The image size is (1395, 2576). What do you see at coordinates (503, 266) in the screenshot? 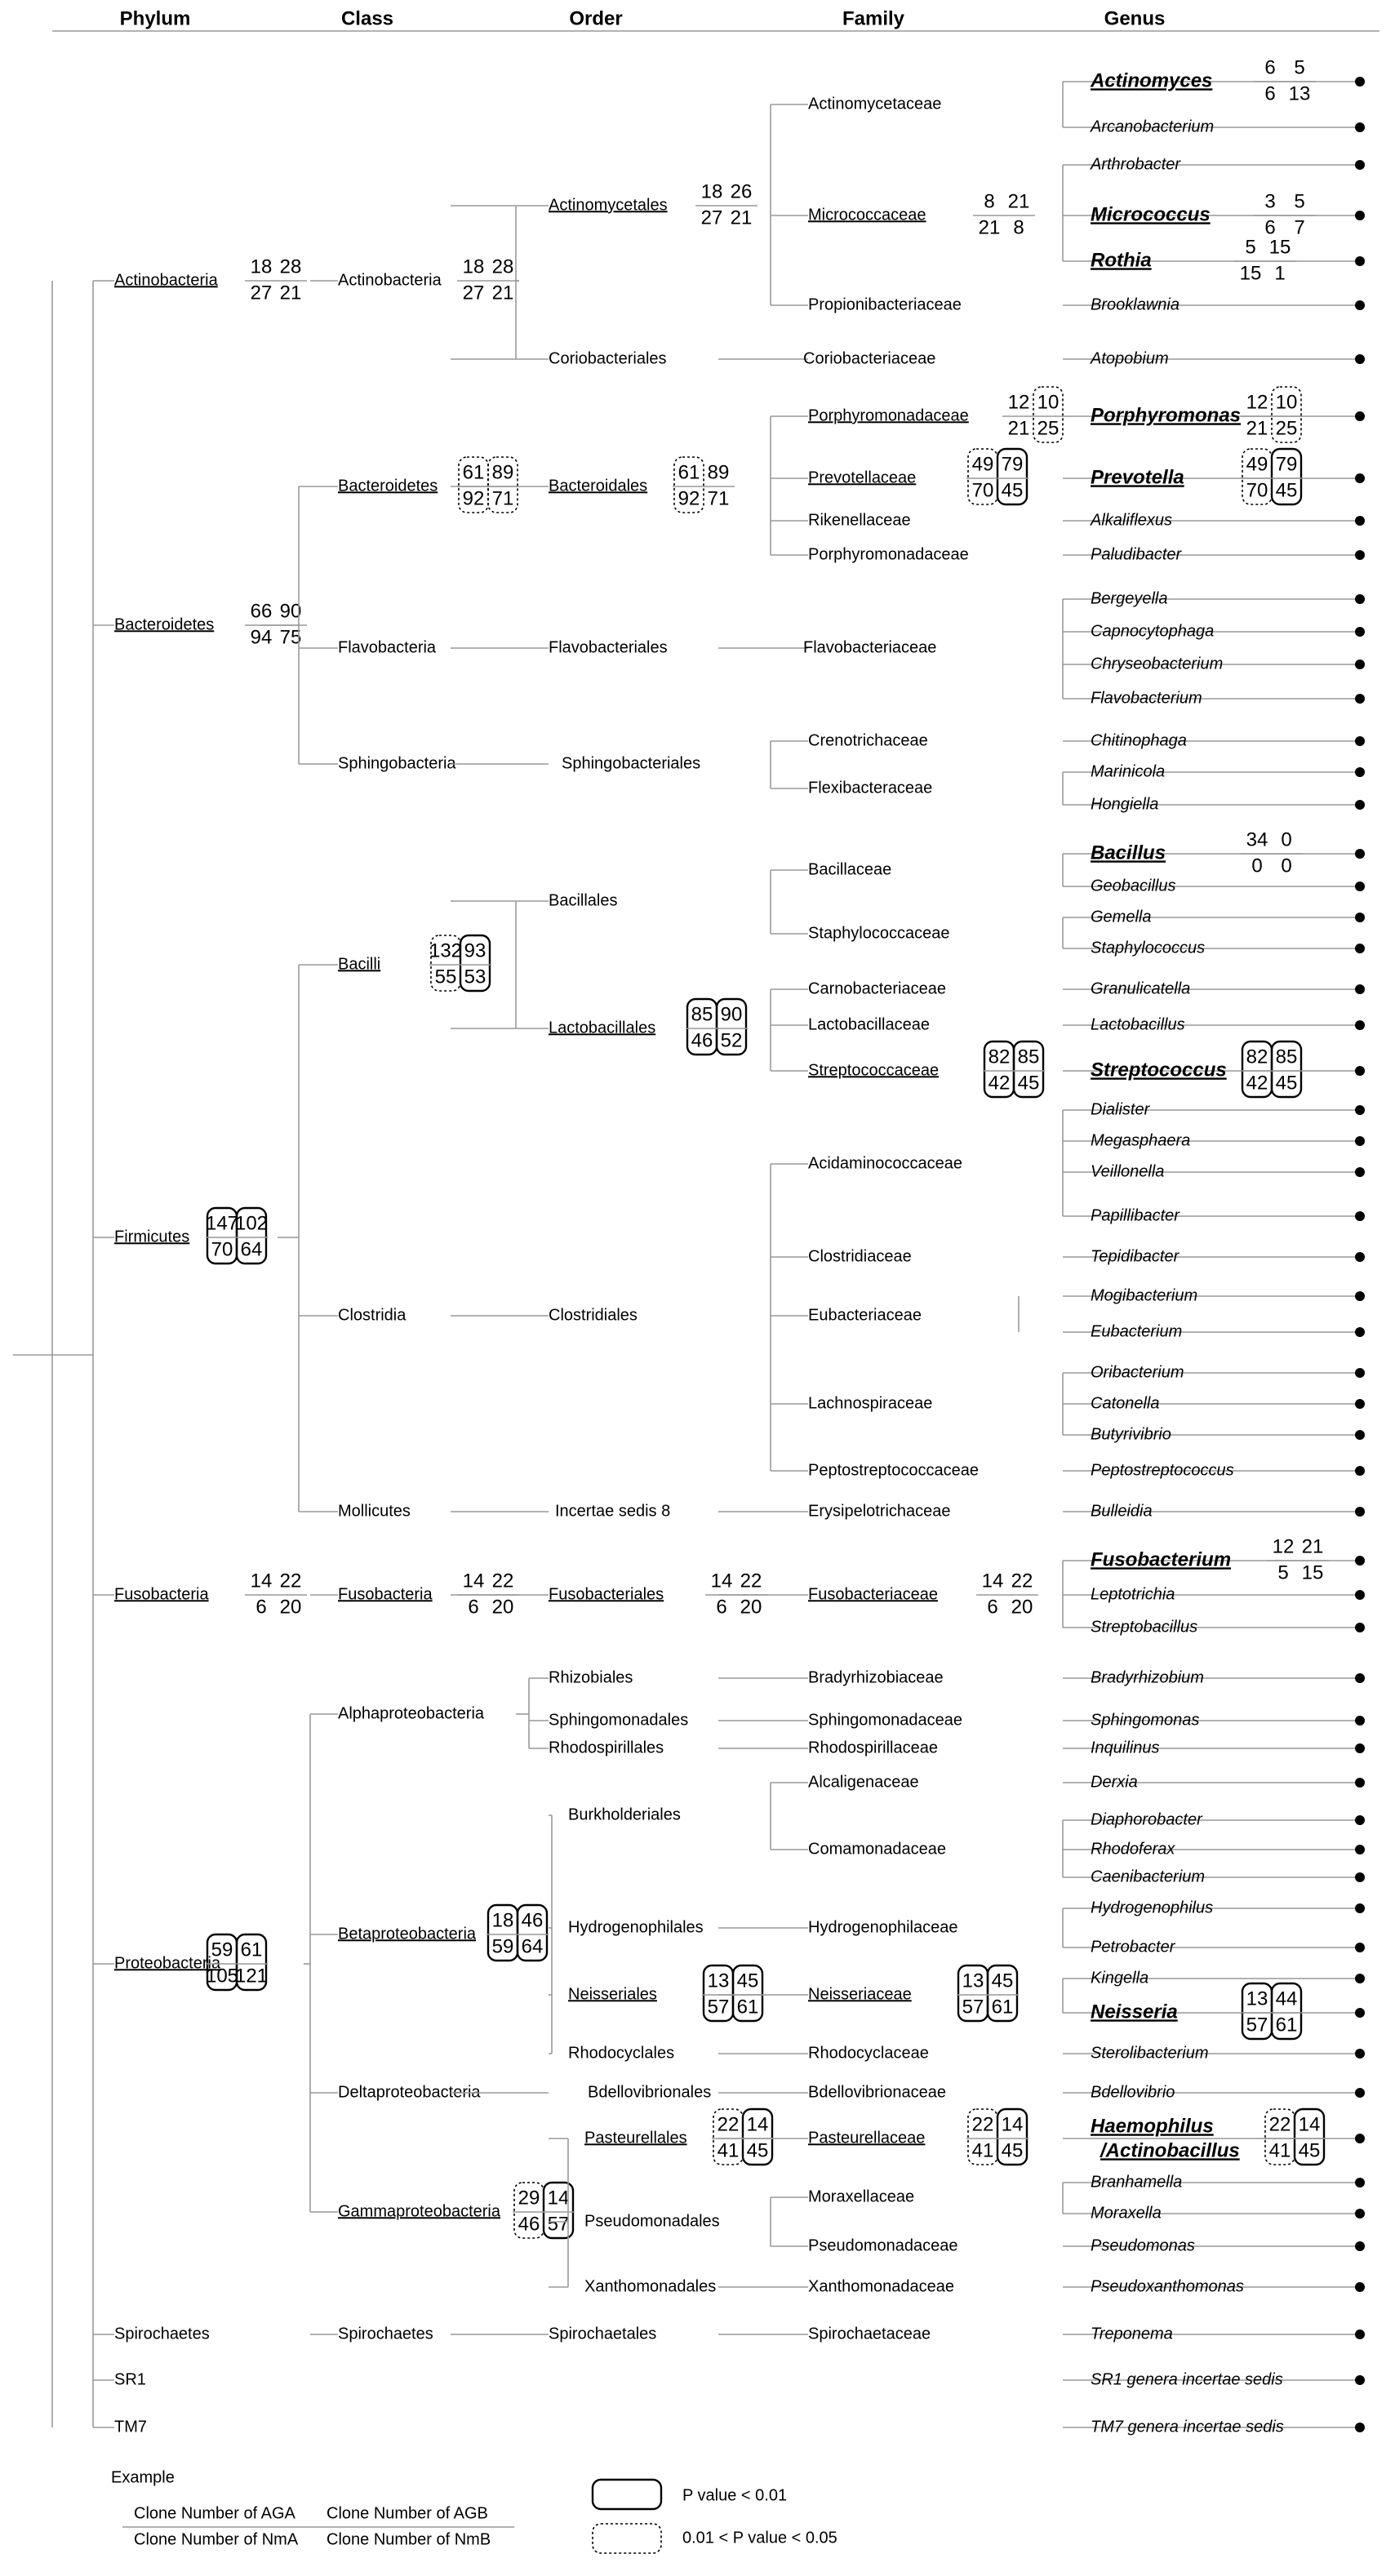
I see `class-actinobacteria-counts-b-top: 28` at bounding box center [503, 266].